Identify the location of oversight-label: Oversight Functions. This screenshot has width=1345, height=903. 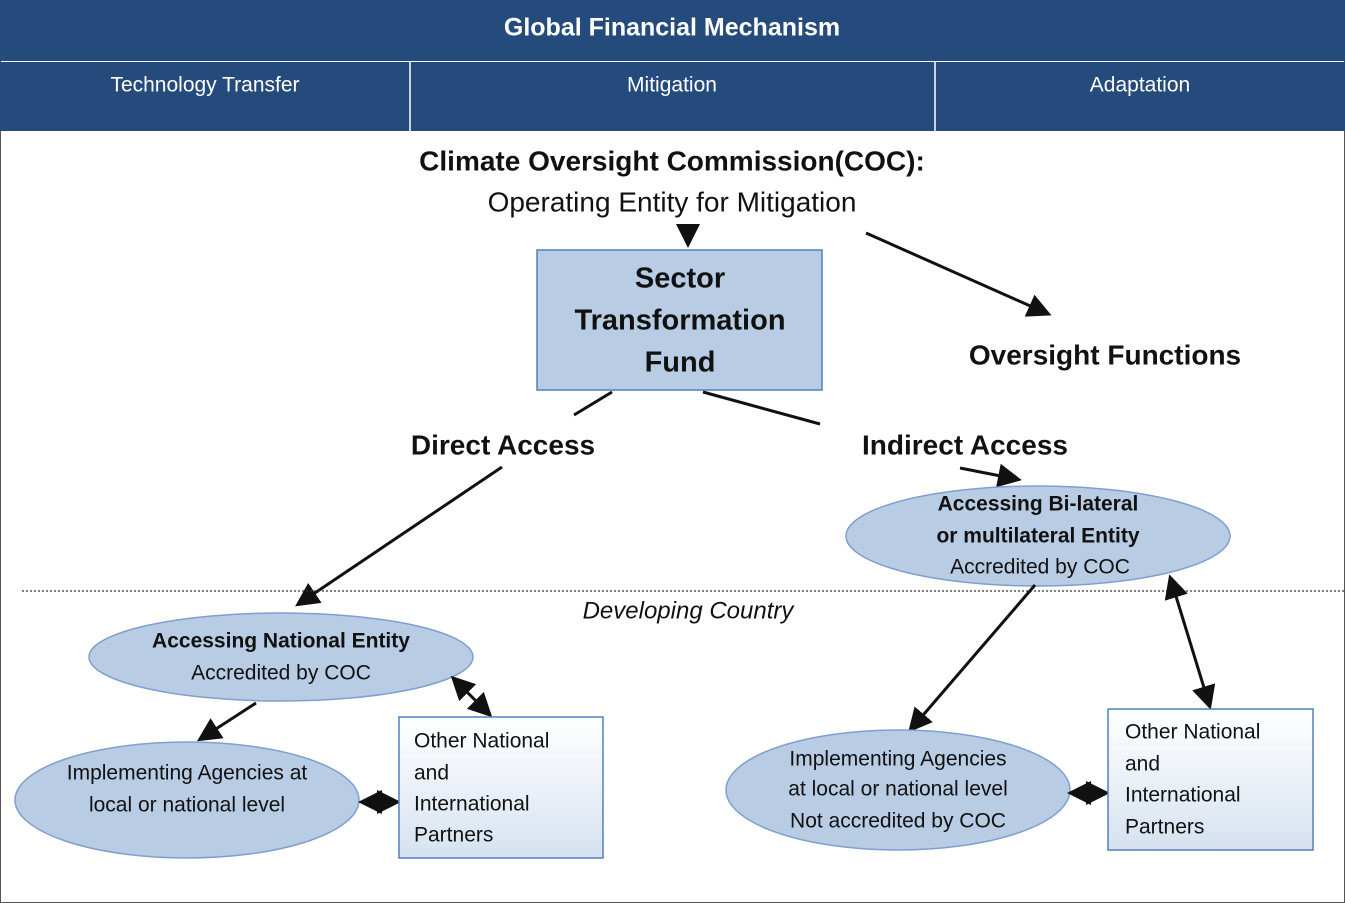
(1105, 354).